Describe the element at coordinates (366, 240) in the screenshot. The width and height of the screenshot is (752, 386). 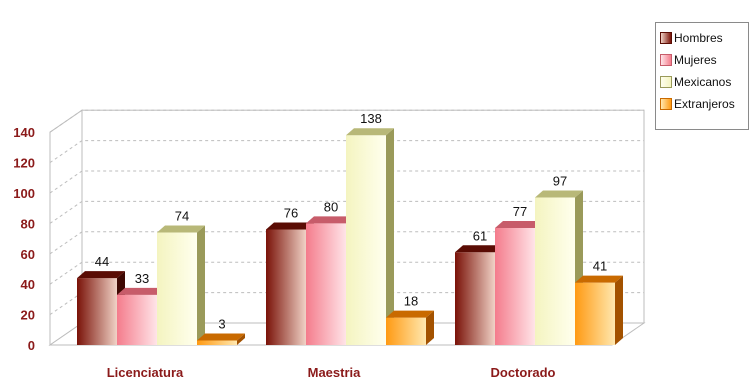
I see `bar-mexicanos-maestria` at that location.